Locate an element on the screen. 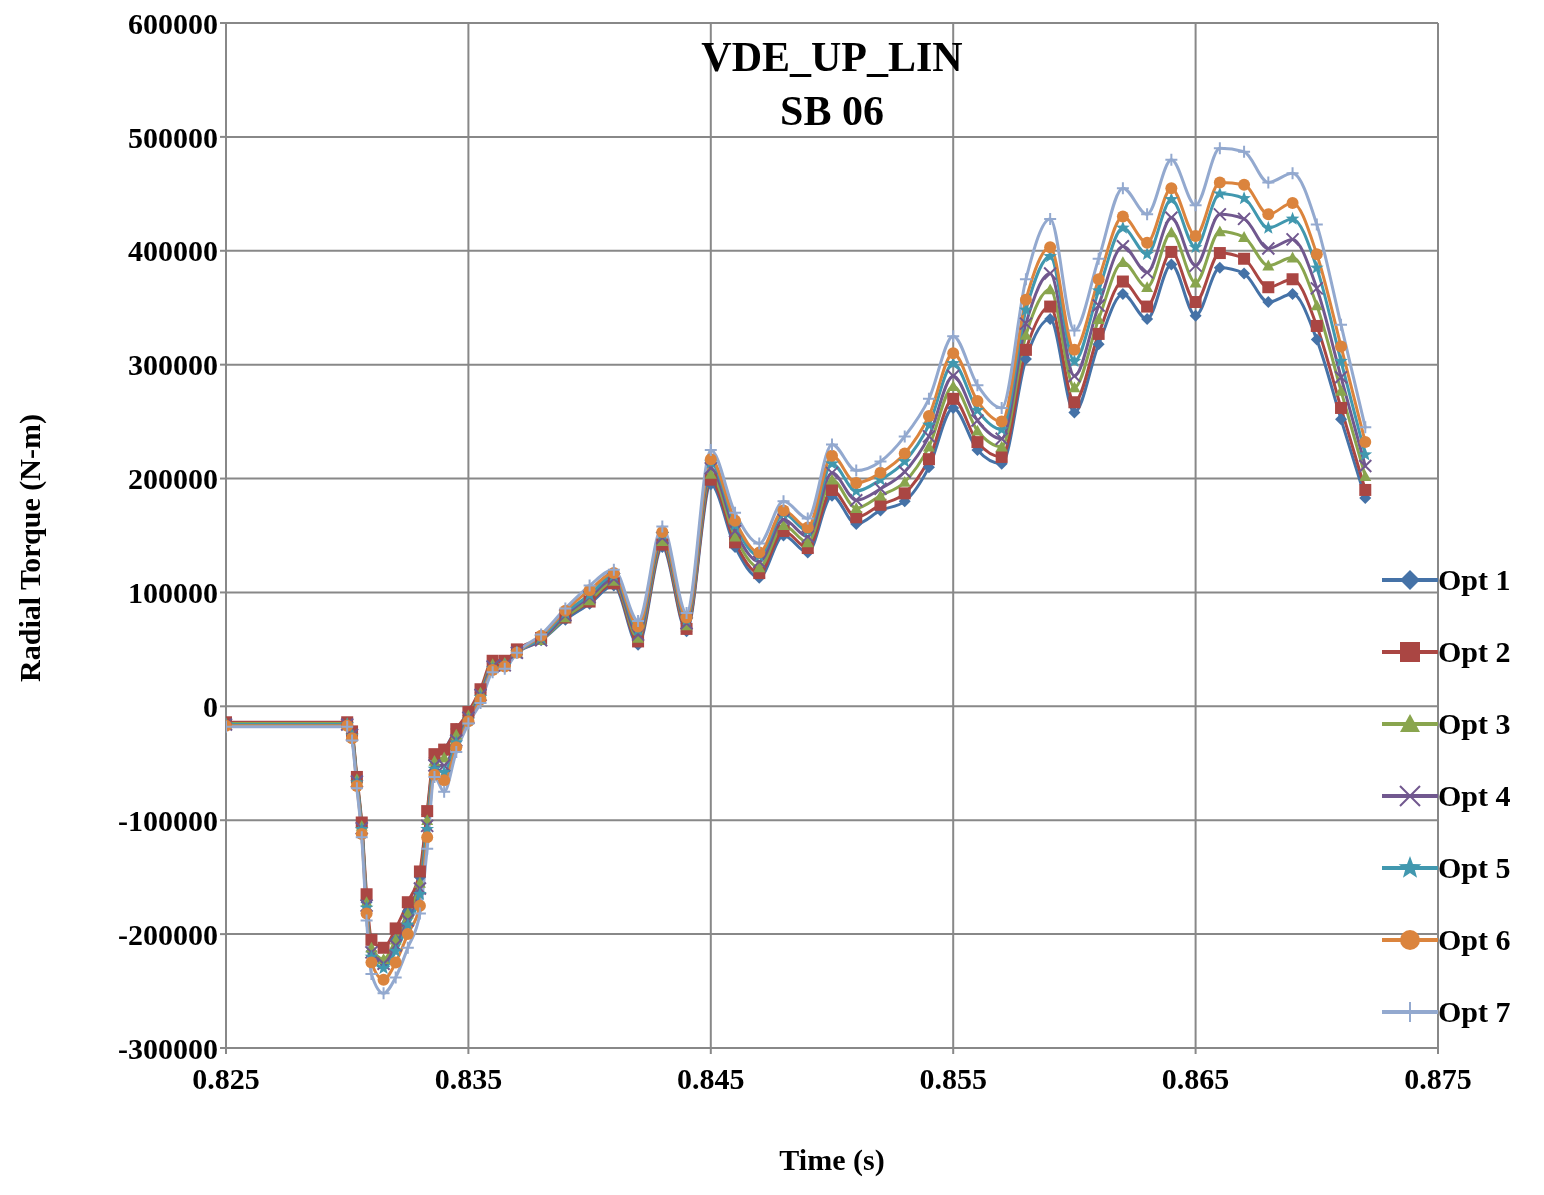 The image size is (1544, 1195). x-tick-label: 0.865 is located at coordinates (1195, 1079).